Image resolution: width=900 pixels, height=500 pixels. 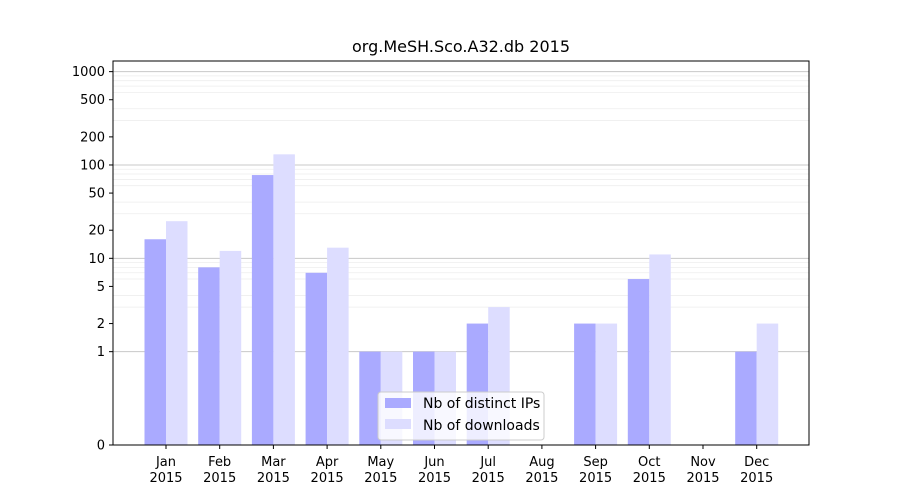 I want to click on x-tick-label: Sep 2015, so click(x=595, y=470).